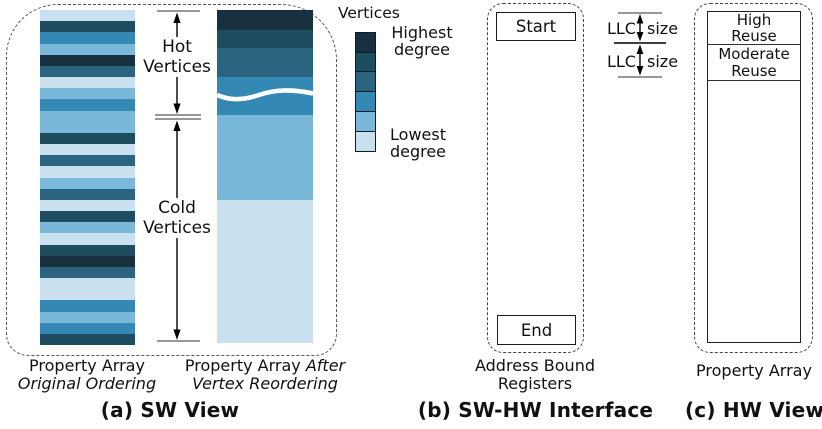 The height and width of the screenshot is (429, 822). What do you see at coordinates (87, 365) in the screenshot?
I see `original-array-caption-line1: Property Array` at bounding box center [87, 365].